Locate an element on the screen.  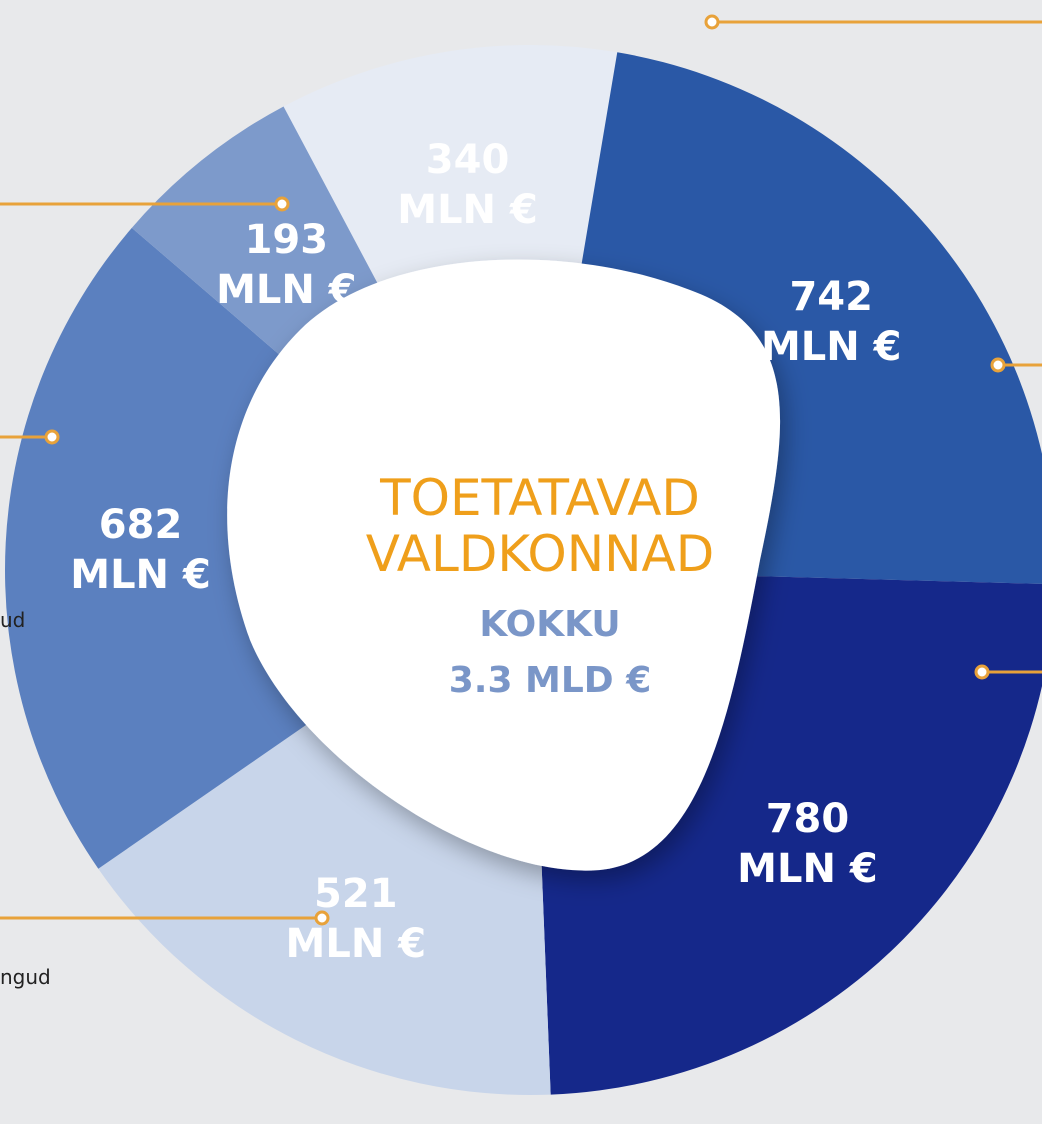
value-label: 340 MLN € is located at coordinates (467, 185).